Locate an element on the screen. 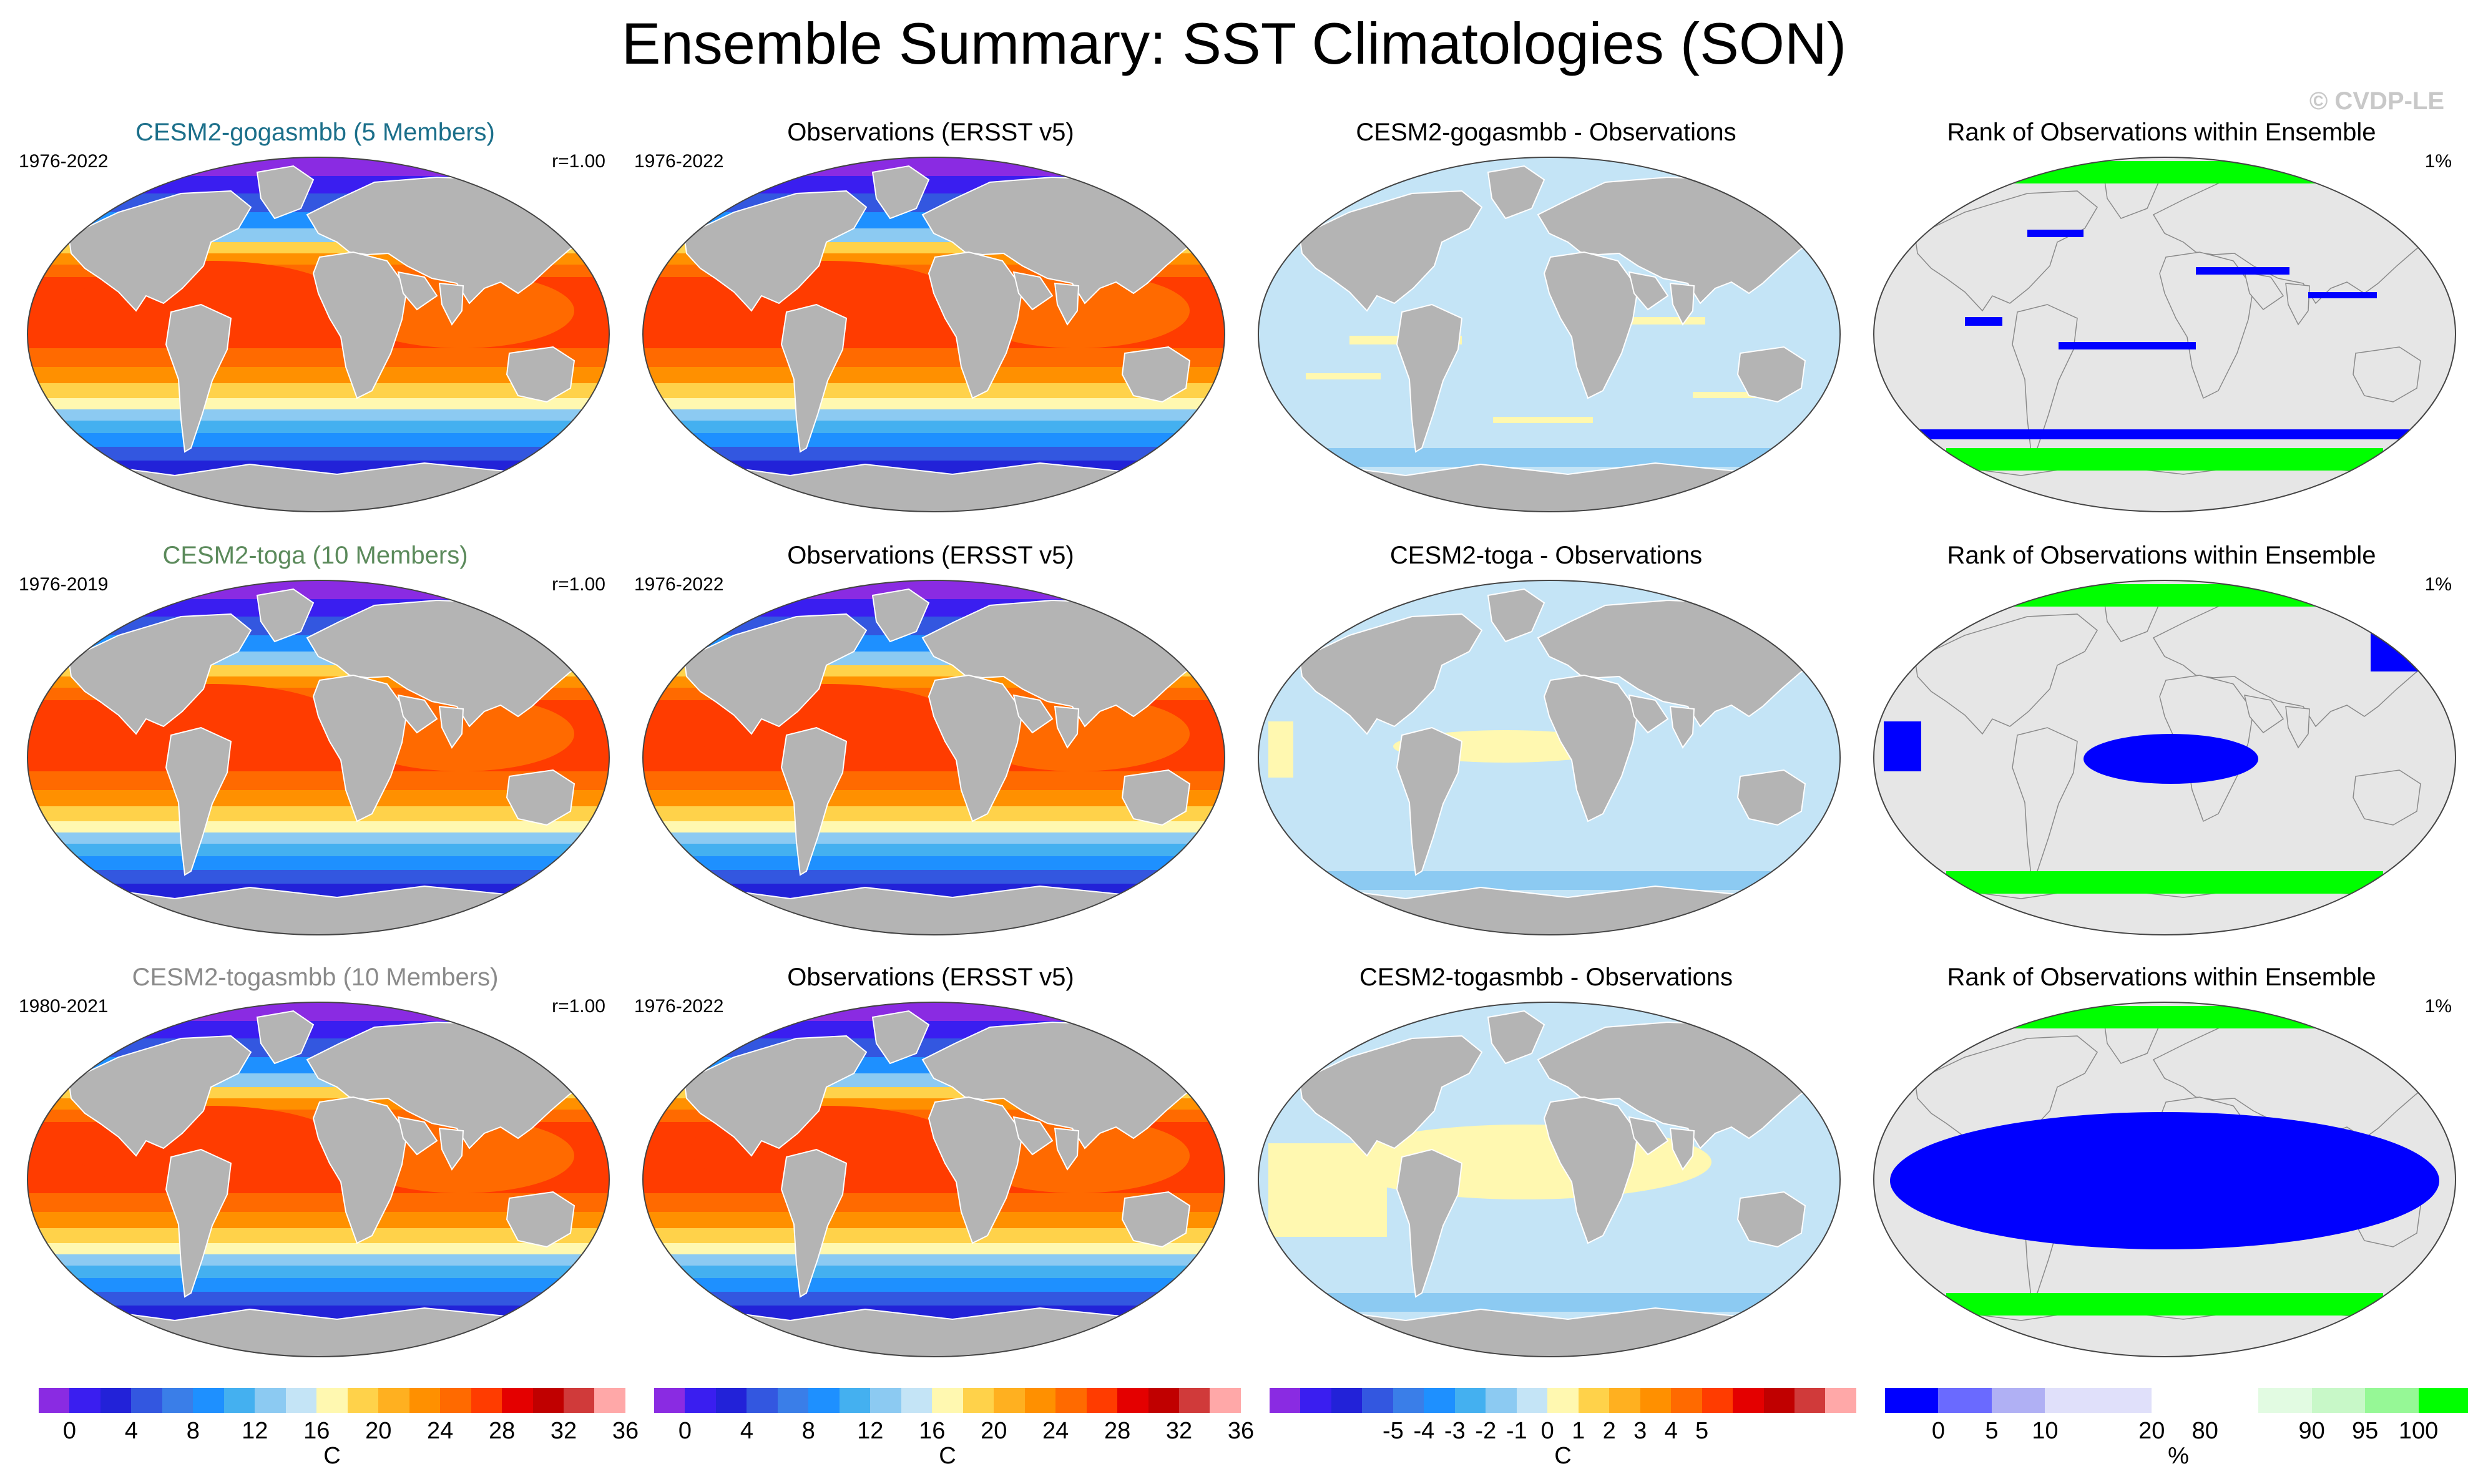  panel-diff-row2: CESM2-toga - Observations is located at coordinates (1546, 739).